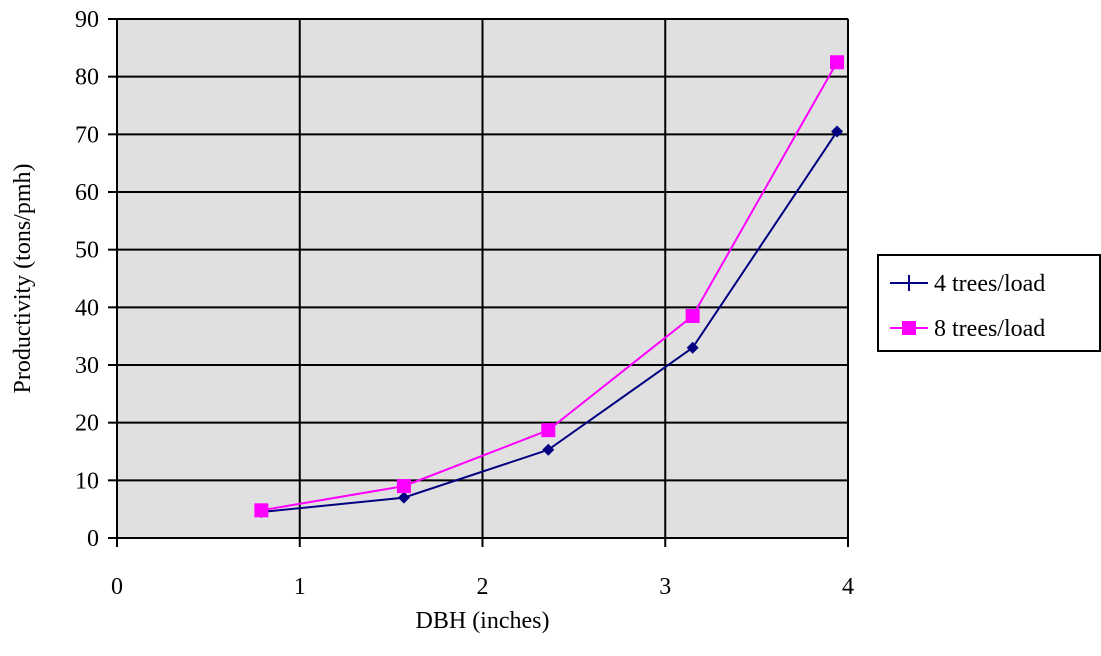 The height and width of the screenshot is (656, 1101). What do you see at coordinates (989, 329) in the screenshot?
I see `legend-label: 8 trees/load` at bounding box center [989, 329].